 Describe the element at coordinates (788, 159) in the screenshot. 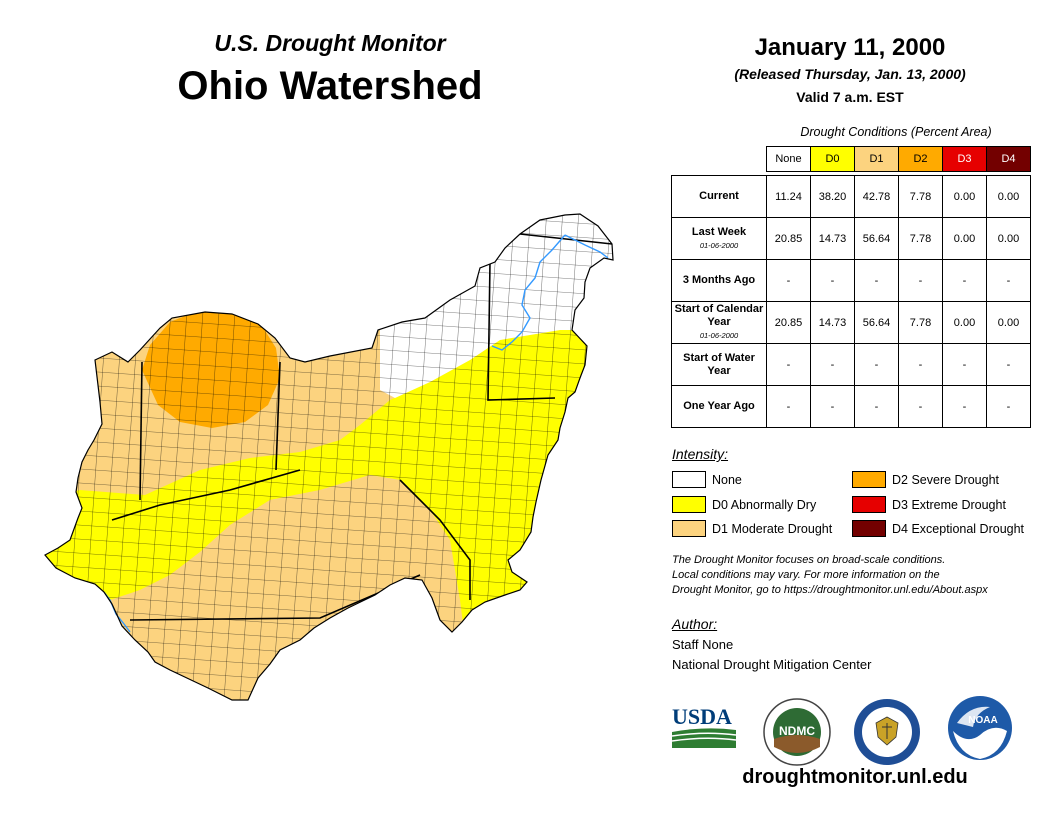

I see `col-header-none: None` at that location.